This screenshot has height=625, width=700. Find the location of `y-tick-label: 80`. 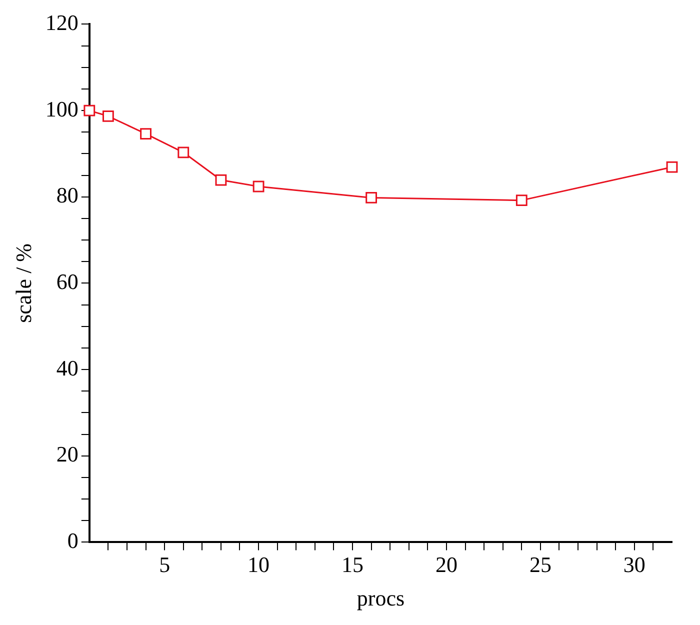

y-tick-label: 80 is located at coordinates (67, 195).